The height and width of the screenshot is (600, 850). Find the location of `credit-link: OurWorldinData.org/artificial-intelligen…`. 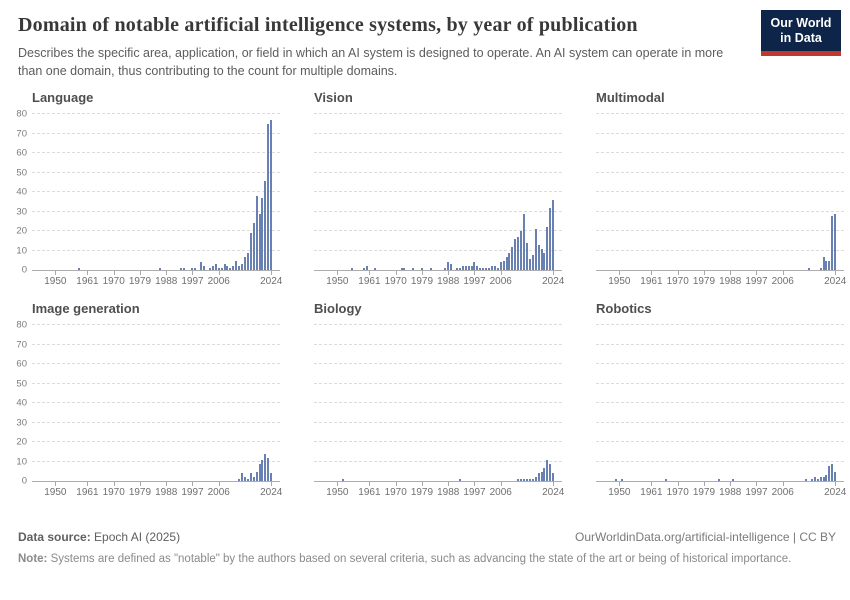

credit-link: OurWorldinData.org/artificial-intelligen… is located at coordinates (705, 537).